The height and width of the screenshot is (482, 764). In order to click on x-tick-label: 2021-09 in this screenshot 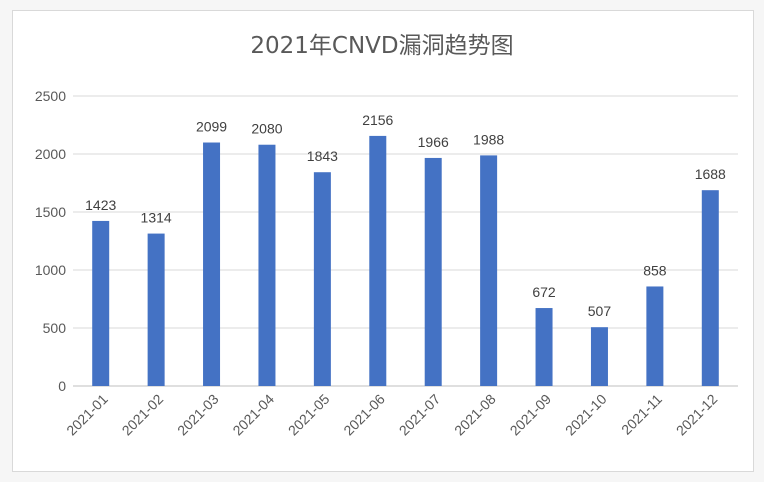, I will do `click(531, 415)`.